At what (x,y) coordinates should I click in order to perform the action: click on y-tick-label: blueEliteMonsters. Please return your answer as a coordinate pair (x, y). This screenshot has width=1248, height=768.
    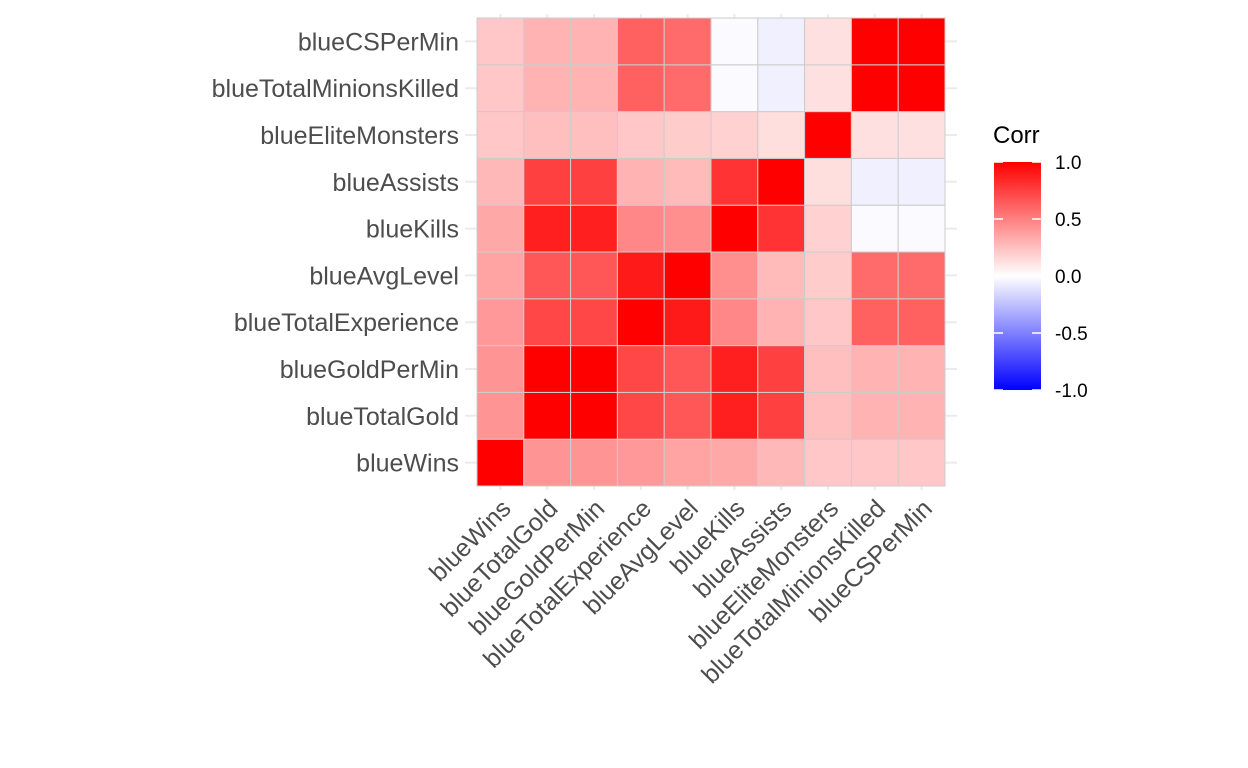
    Looking at the image, I should click on (359, 136).